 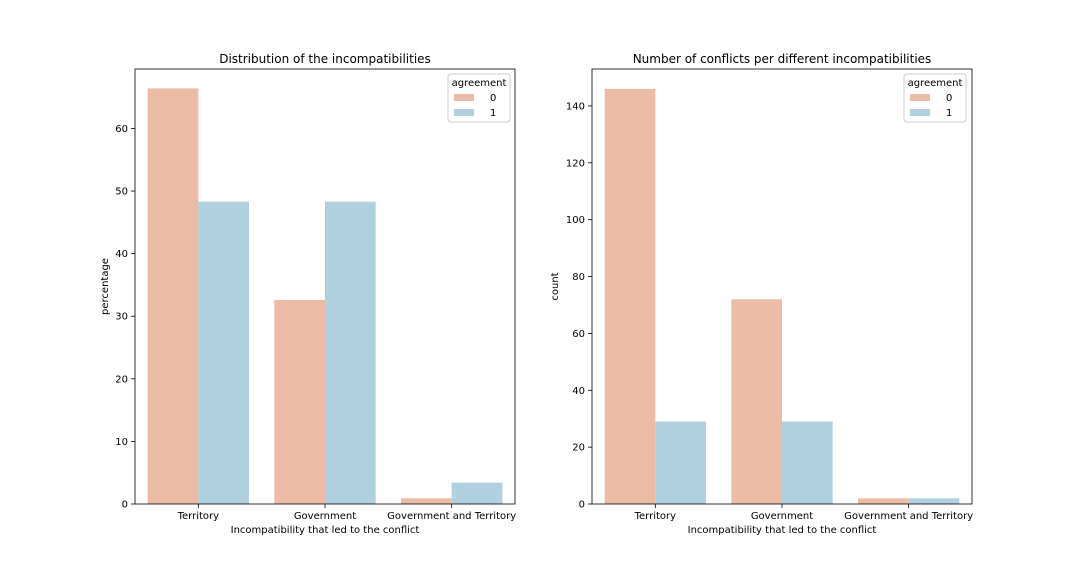 I want to click on chart-title: Distribution of the incompatibilities, so click(x=325, y=59).